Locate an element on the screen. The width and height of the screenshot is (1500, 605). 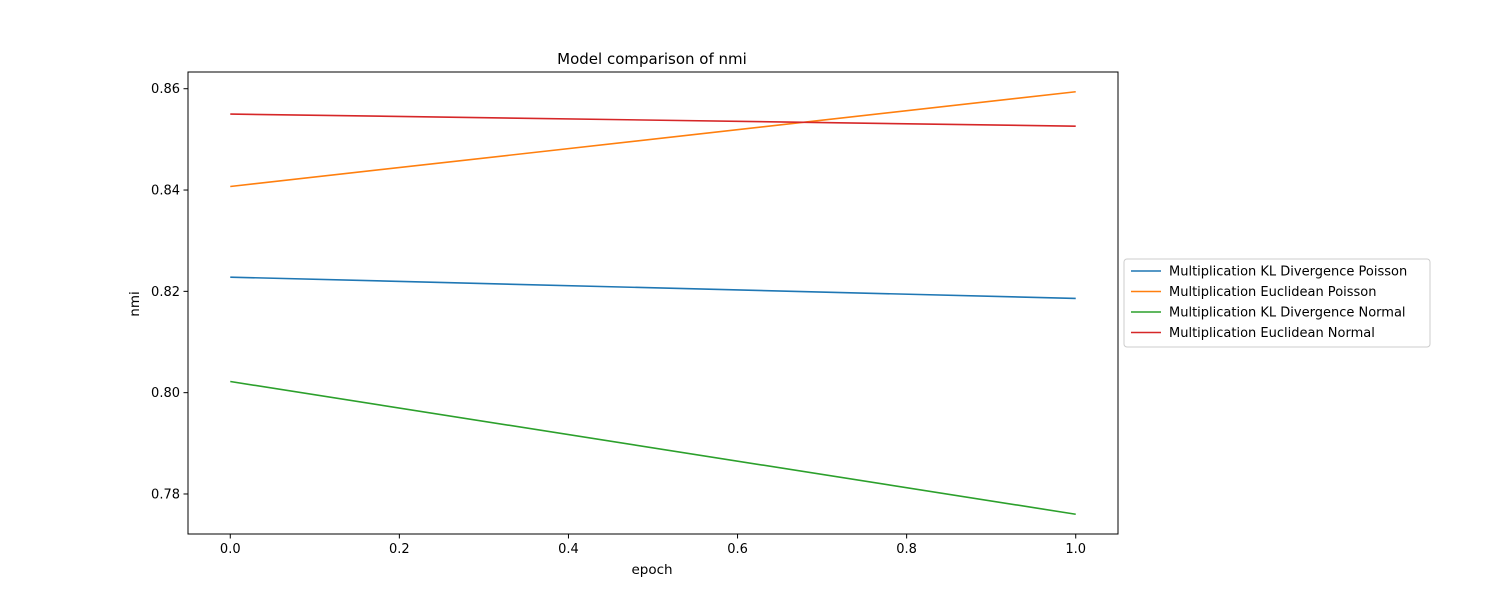
chart-title: Model comparison of nmi is located at coordinates (652, 59).